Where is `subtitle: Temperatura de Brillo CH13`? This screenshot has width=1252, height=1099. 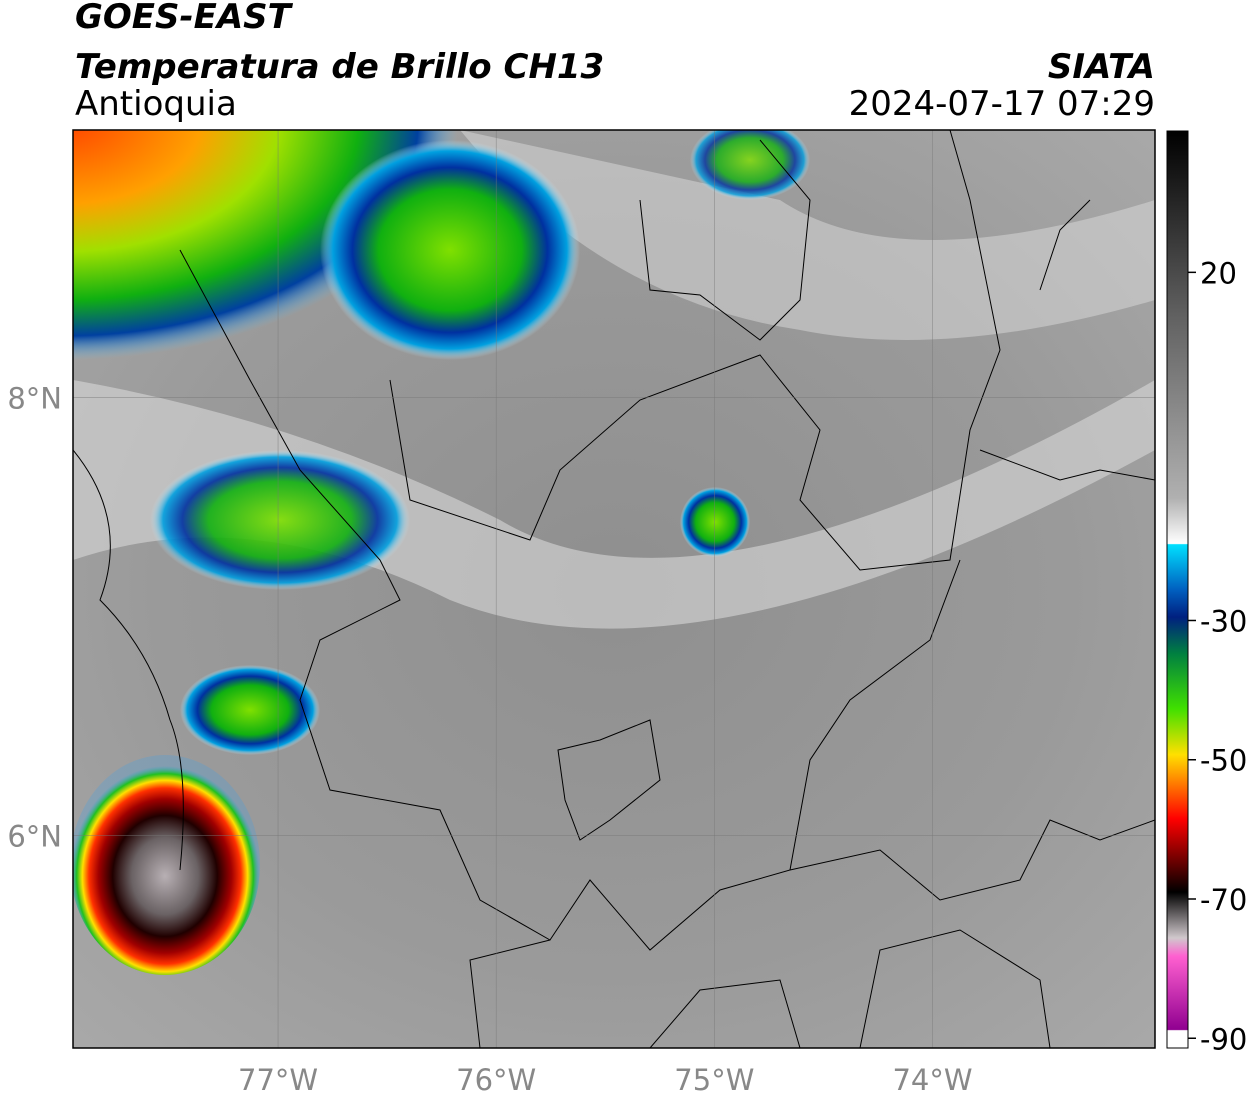 subtitle: Temperatura de Brillo CH13 is located at coordinates (339, 67).